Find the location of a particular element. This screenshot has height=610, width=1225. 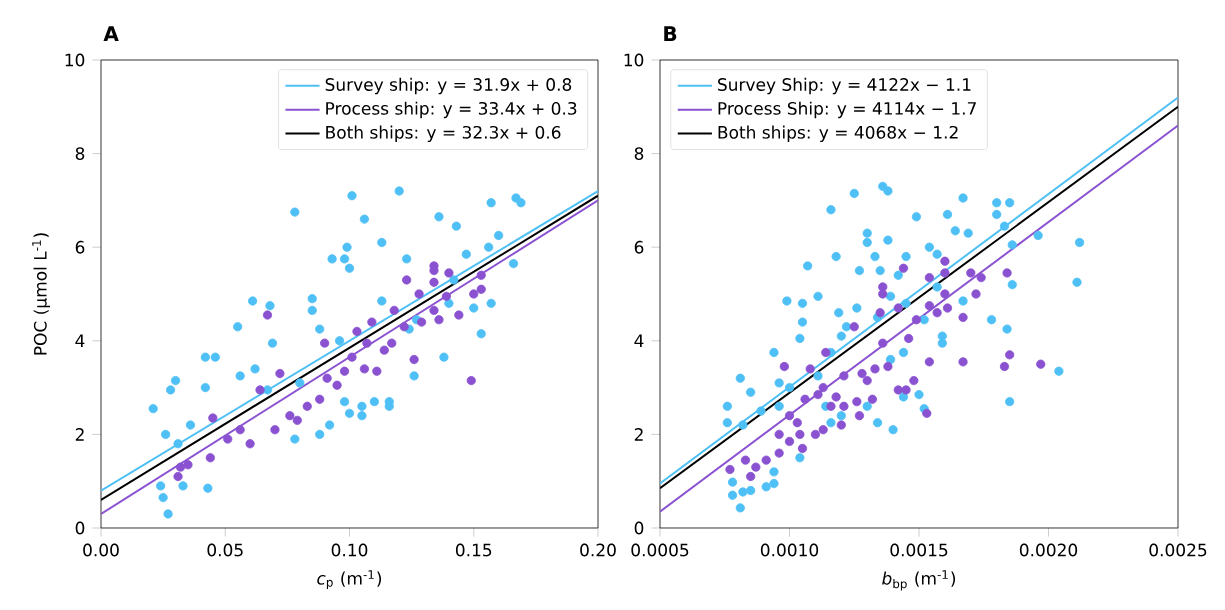

chart-title: B is located at coordinates (670, 33).